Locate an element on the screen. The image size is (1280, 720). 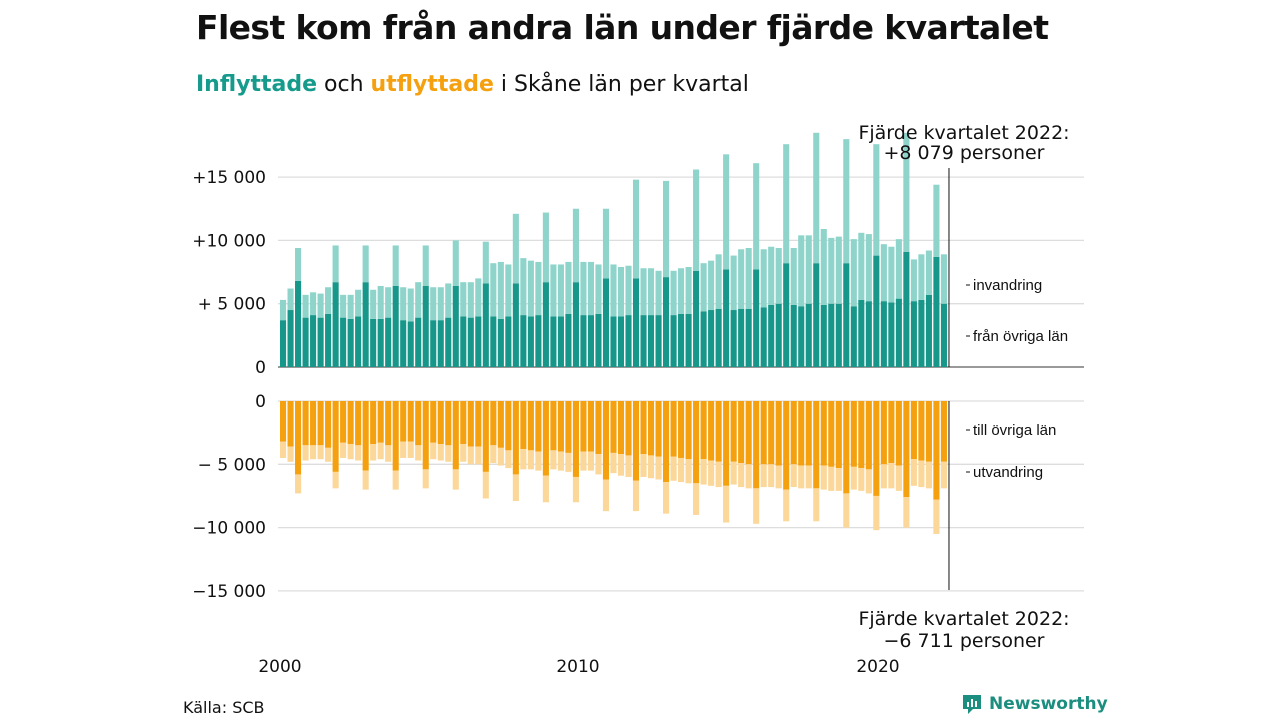
y-tick-label-top: + 5 000 is located at coordinates (232, 305).